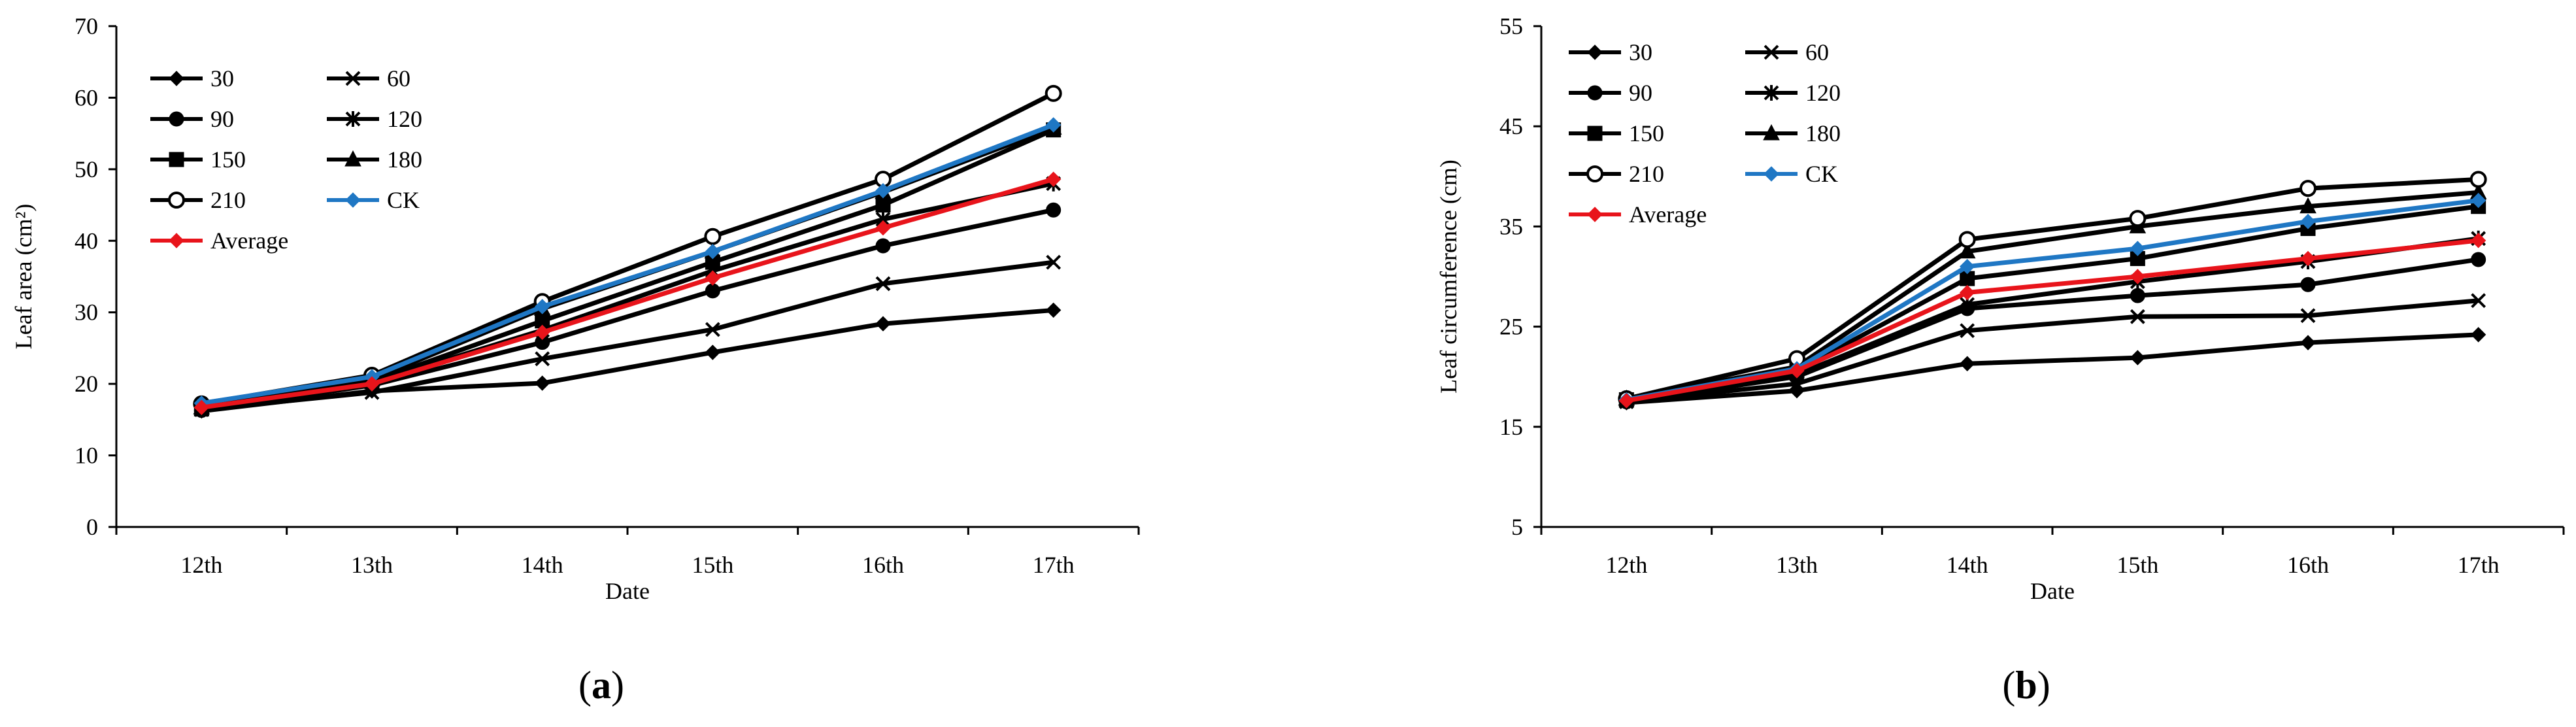  I want to click on legend-item-60: 60, so click(369, 79).